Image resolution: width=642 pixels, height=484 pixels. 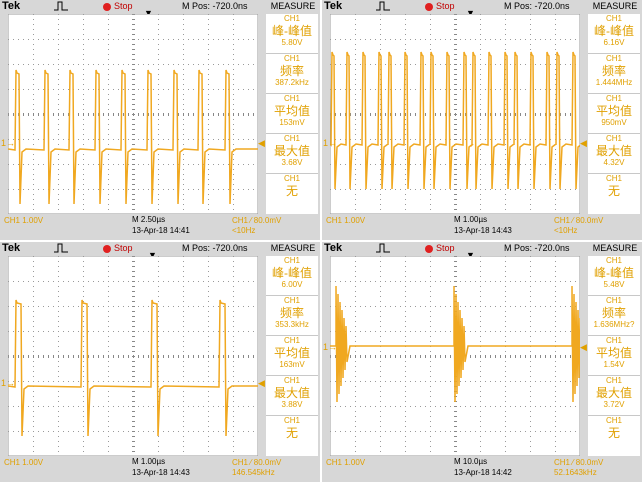 What do you see at coordinates (614, 74) in the screenshot?
I see `measurement-frequency: CH1 频率 1.444MHz` at bounding box center [614, 74].